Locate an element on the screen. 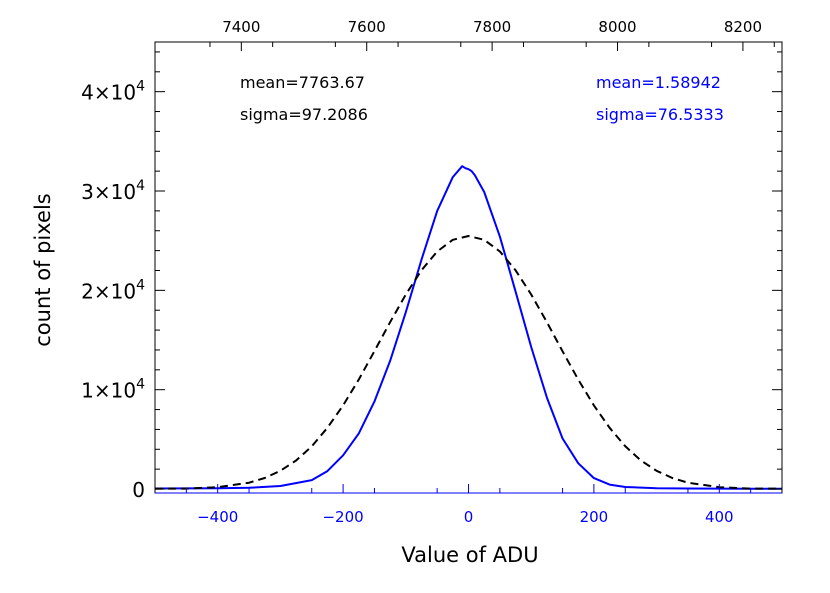  top-tick-label: 7400 is located at coordinates (241, 27).